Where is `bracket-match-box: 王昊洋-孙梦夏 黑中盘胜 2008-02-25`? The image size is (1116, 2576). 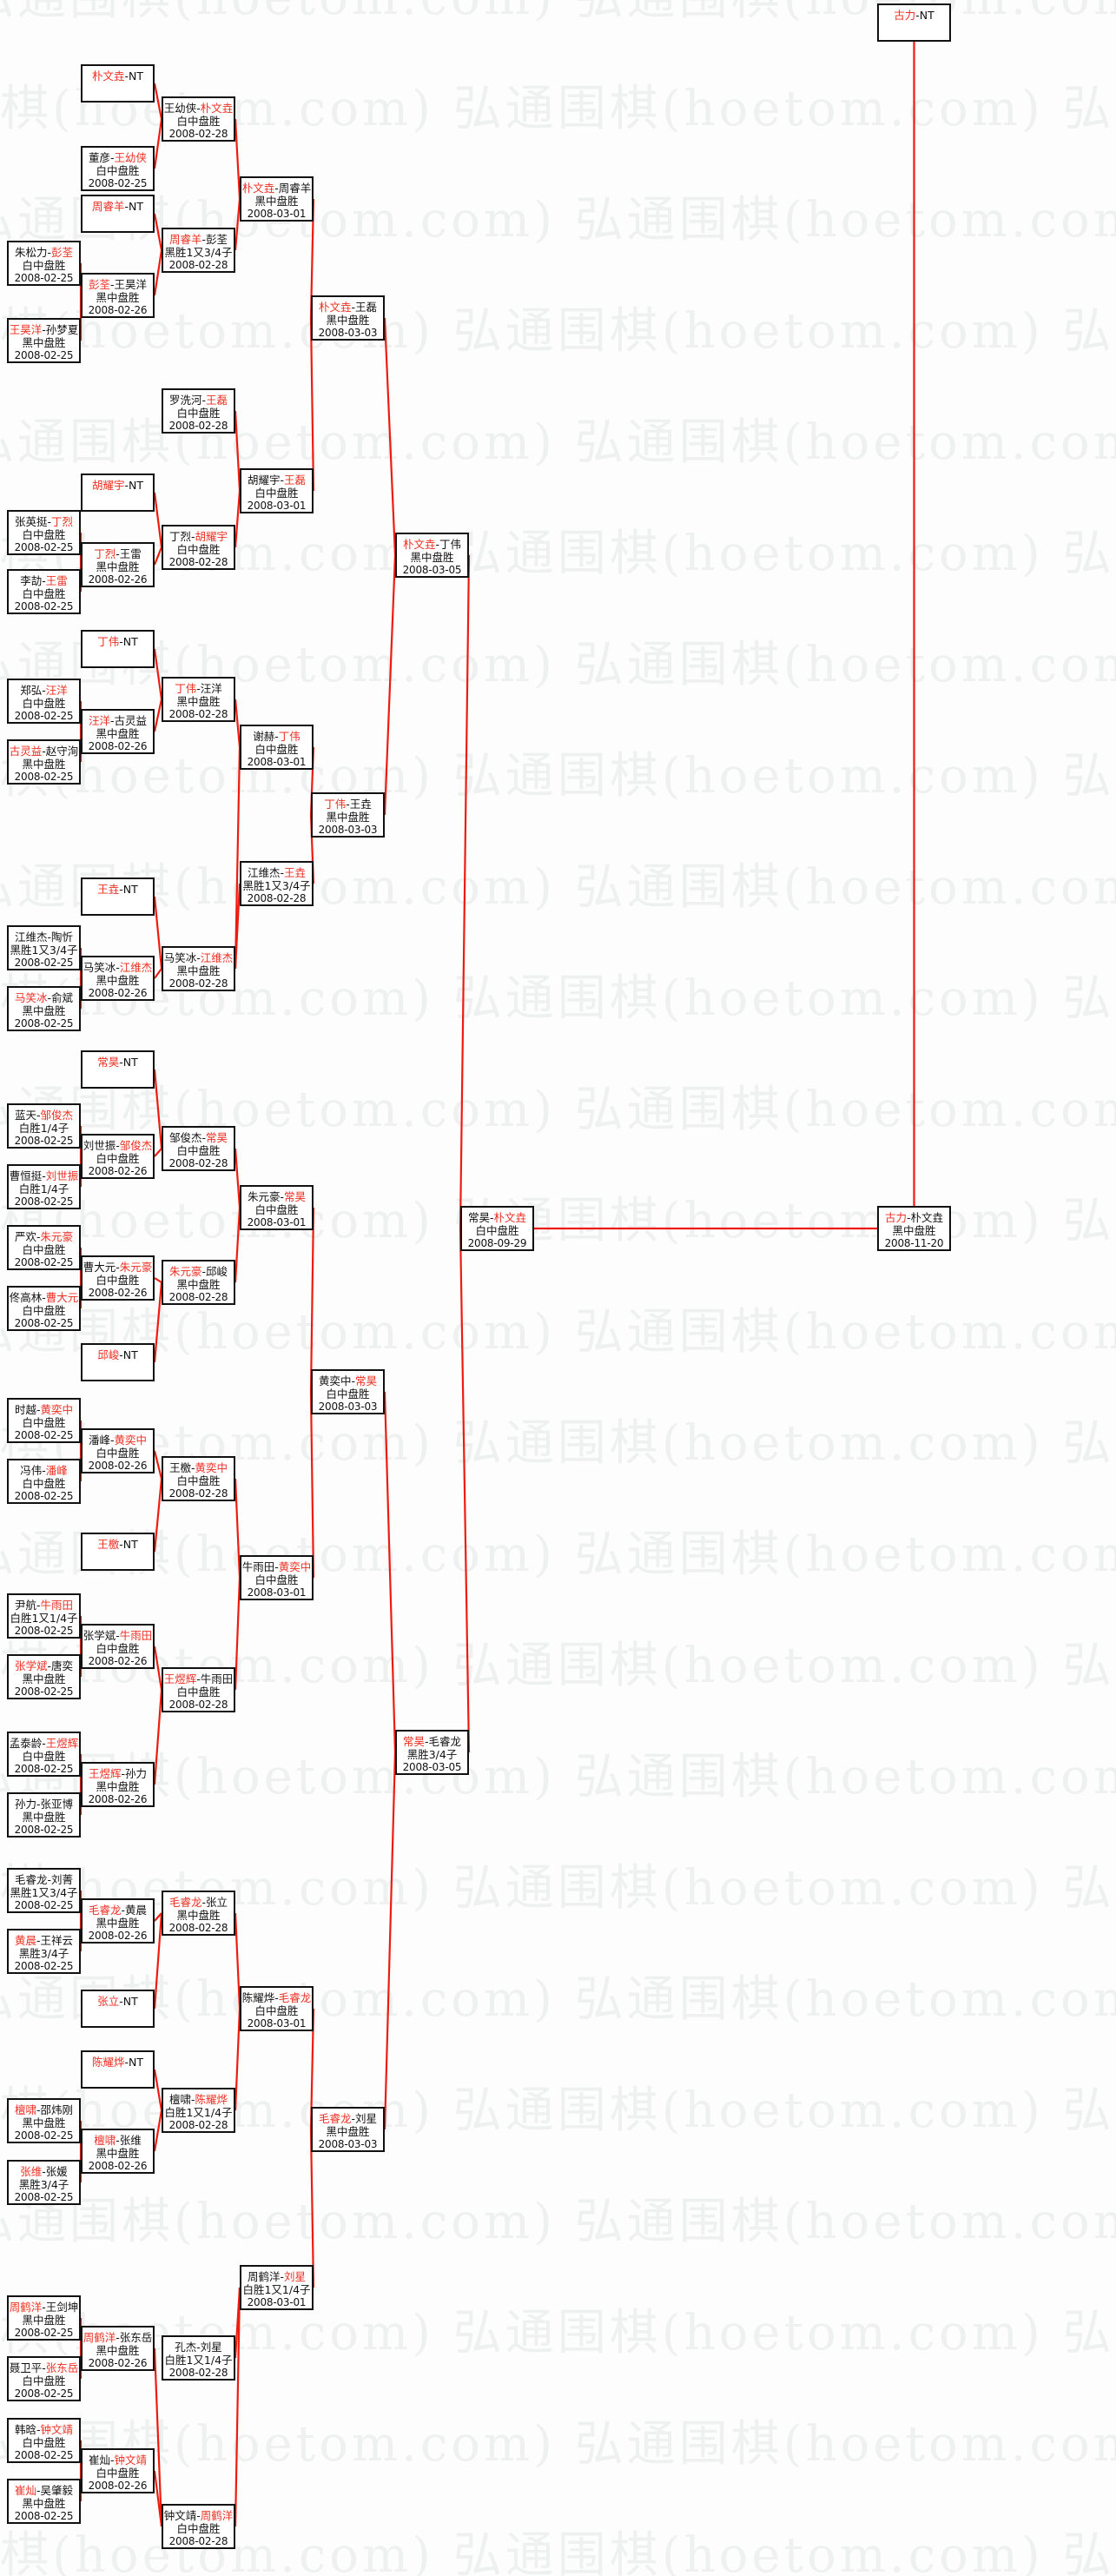 bracket-match-box: 王昊洋-孙梦夏 黑中盘胜 2008-02-25 is located at coordinates (44, 340).